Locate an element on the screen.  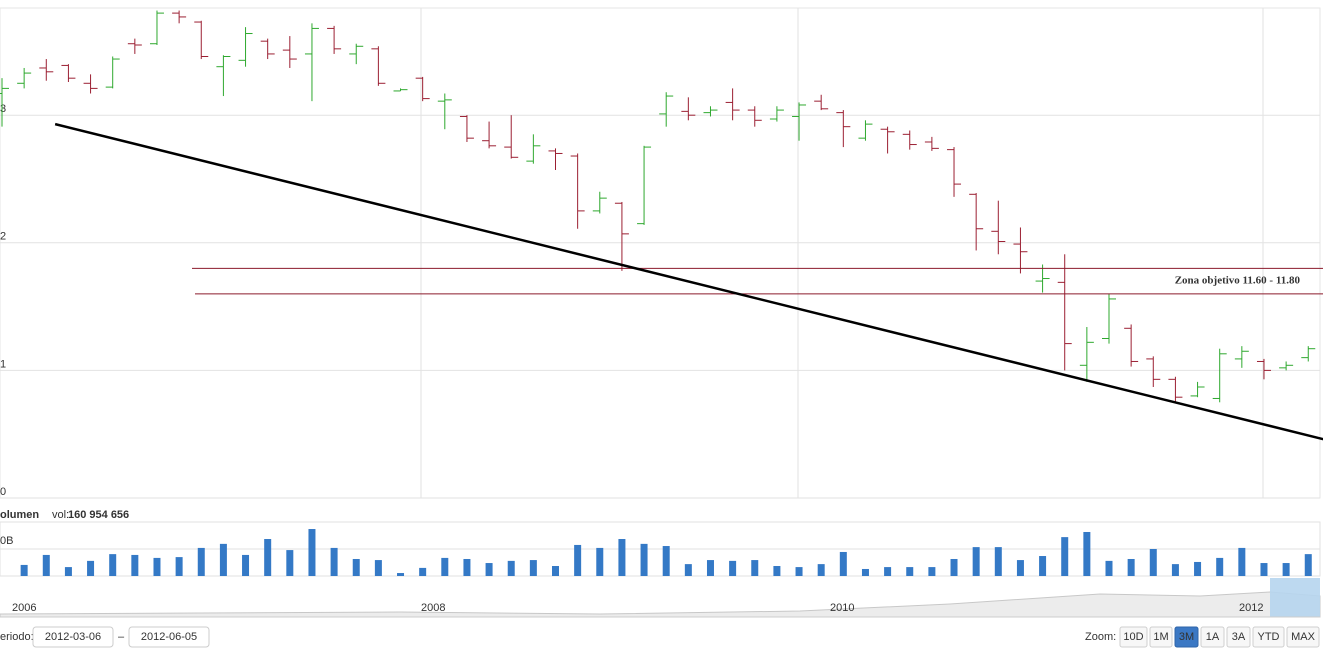
zoom-button-label: 3M is located at coordinates (1186, 637).